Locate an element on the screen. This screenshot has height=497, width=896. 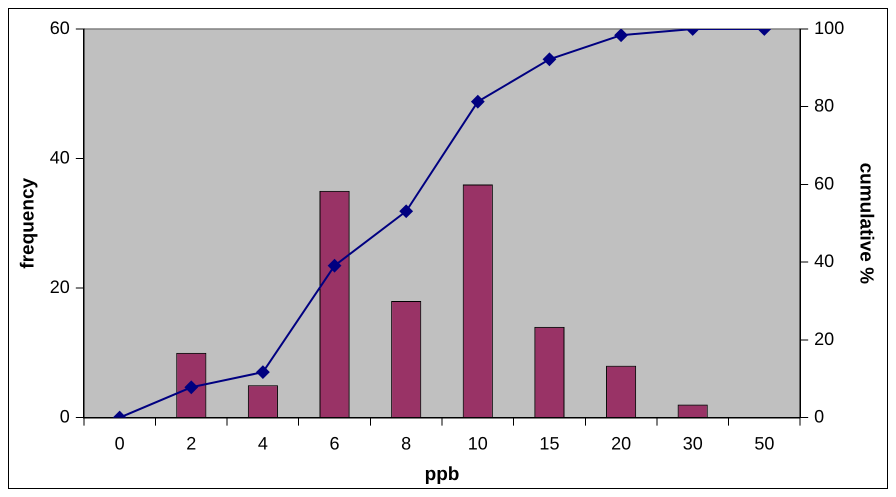
x-tick-label: 10 is located at coordinates (478, 443).